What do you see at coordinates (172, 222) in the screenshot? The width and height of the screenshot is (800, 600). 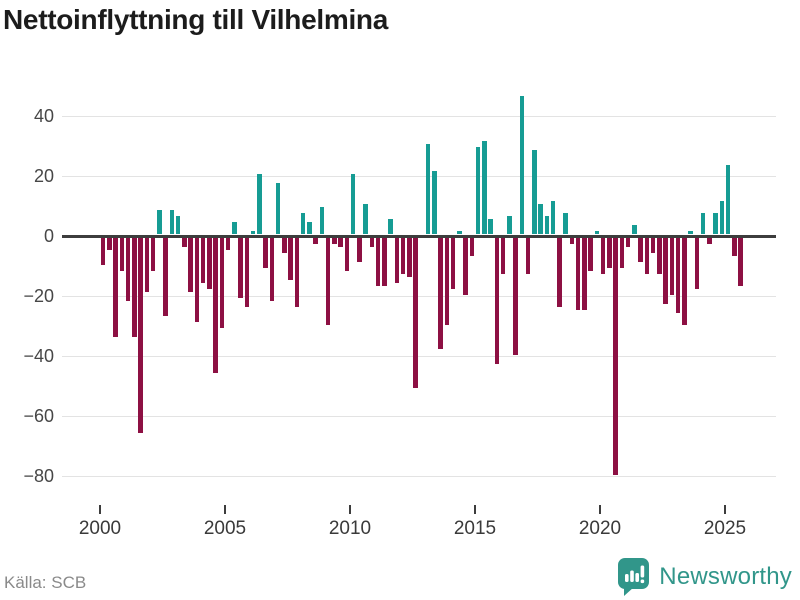 I see `bar-2002-q4` at bounding box center [172, 222].